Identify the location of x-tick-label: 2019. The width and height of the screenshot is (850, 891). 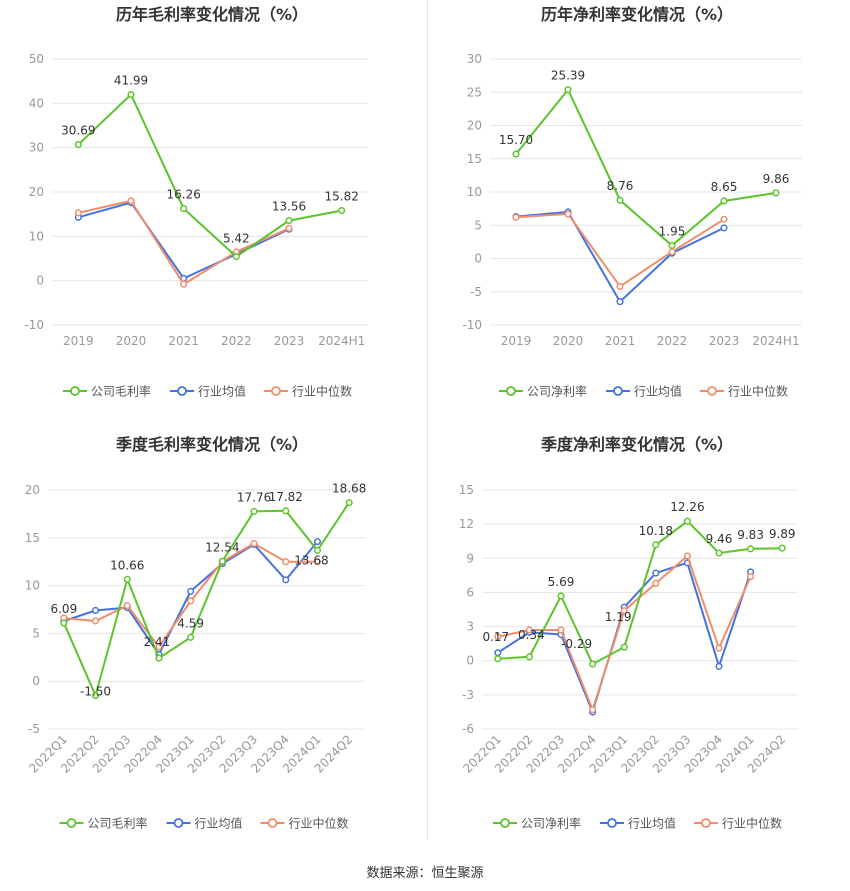
(78, 341).